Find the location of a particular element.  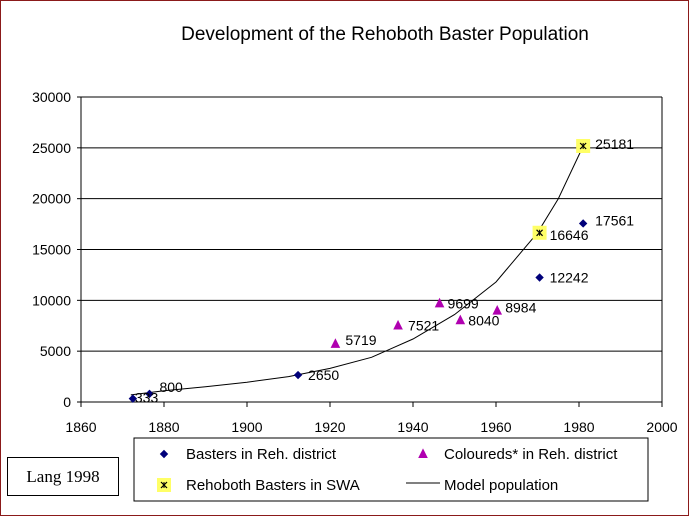

legend-box is located at coordinates (391, 469).